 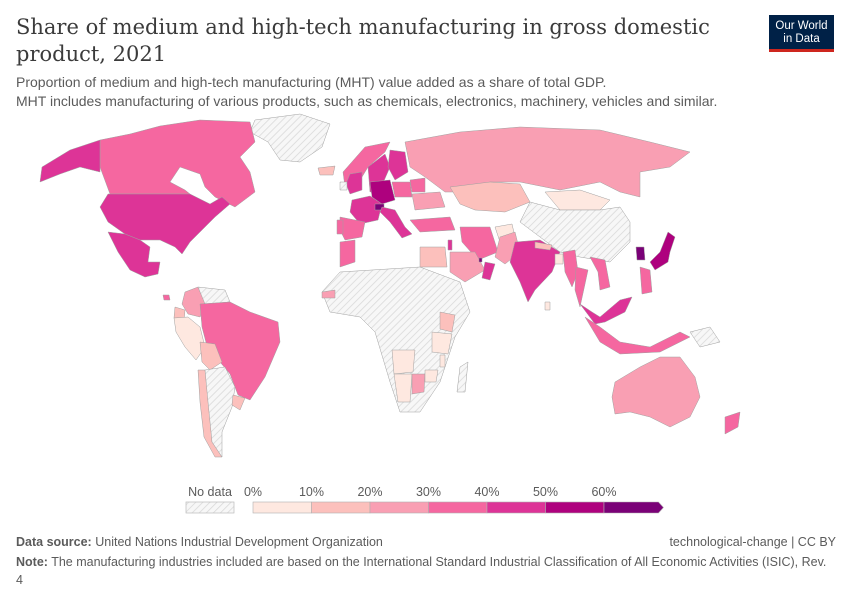 What do you see at coordinates (369, 492) in the screenshot?
I see `legend-tick-label: 20%` at bounding box center [369, 492].